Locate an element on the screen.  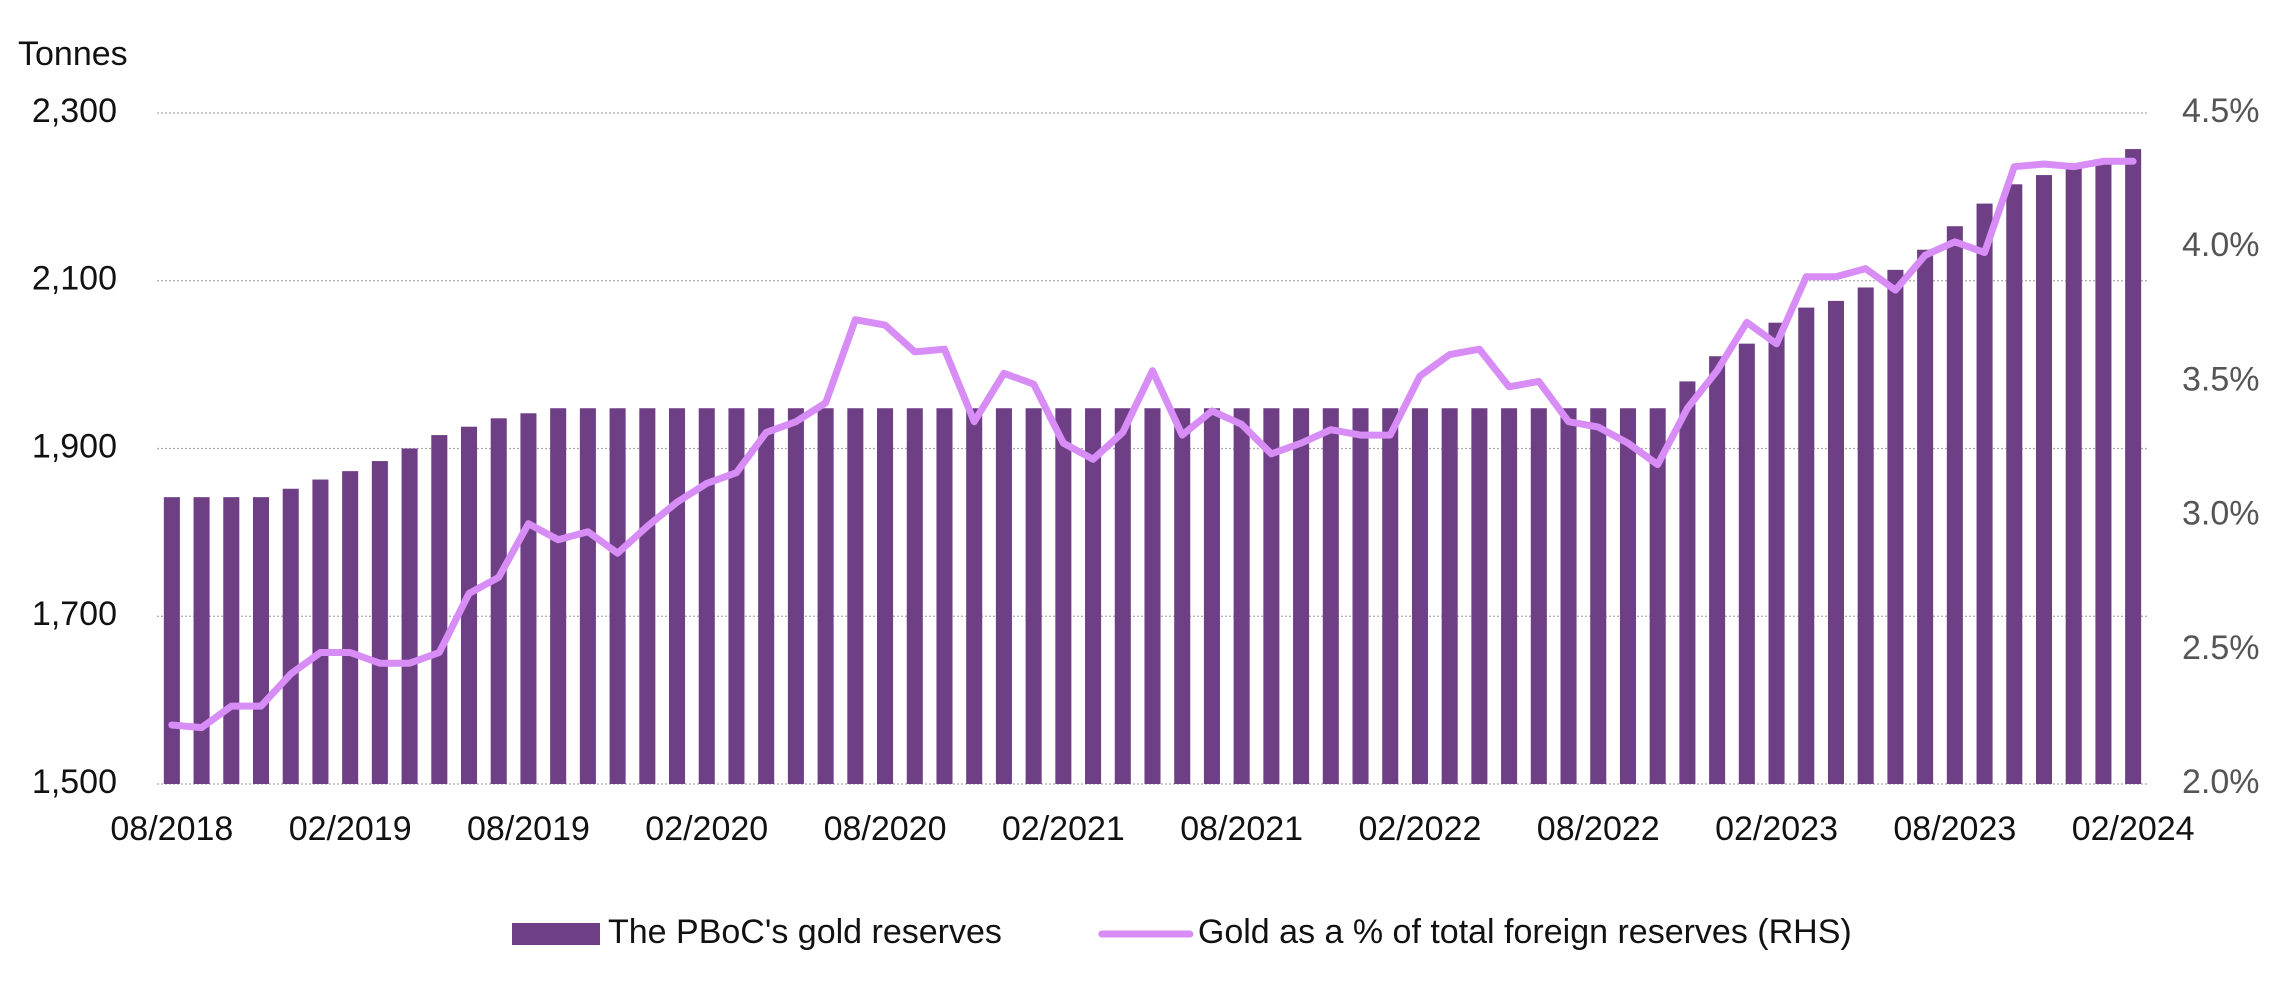
x-tick-label: 08/2022 is located at coordinates (1598, 829).